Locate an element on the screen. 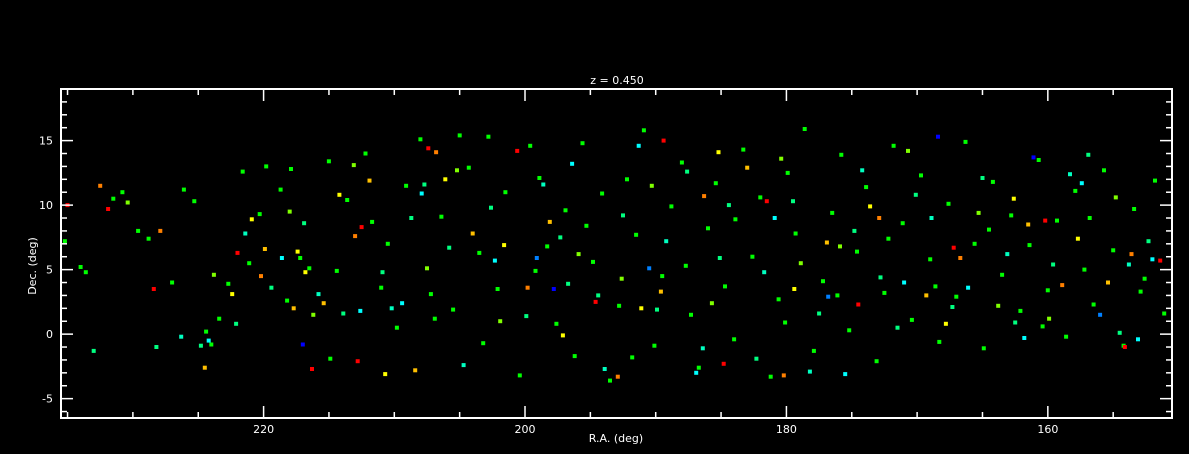 Image resolution: width=1189 pixels, height=454 pixels. x-tick-label: 160 is located at coordinates (1047, 429).